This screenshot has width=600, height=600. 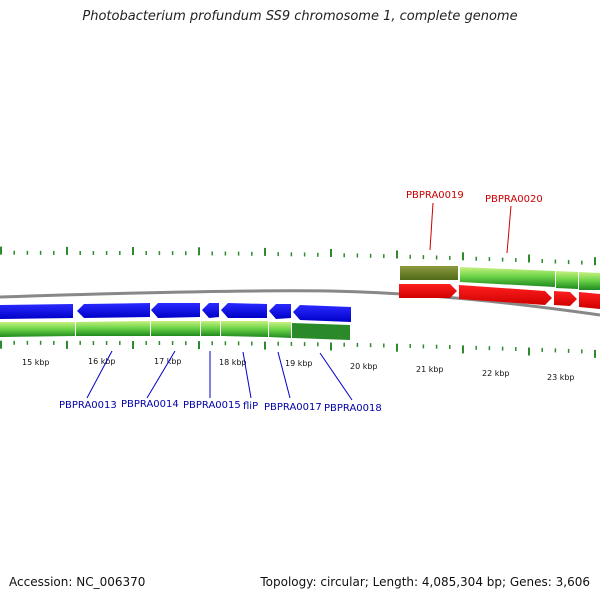 I want to click on minus-strand-genes, so click(x=175, y=312).